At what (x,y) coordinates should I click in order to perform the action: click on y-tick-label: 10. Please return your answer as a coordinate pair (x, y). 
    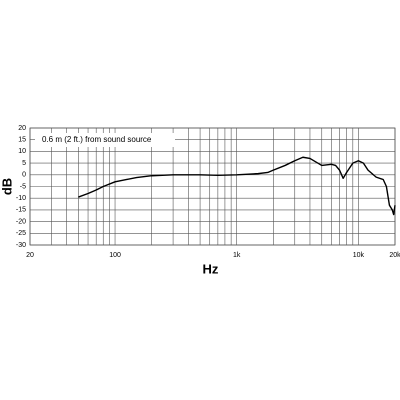
    Looking at the image, I should click on (22, 151).